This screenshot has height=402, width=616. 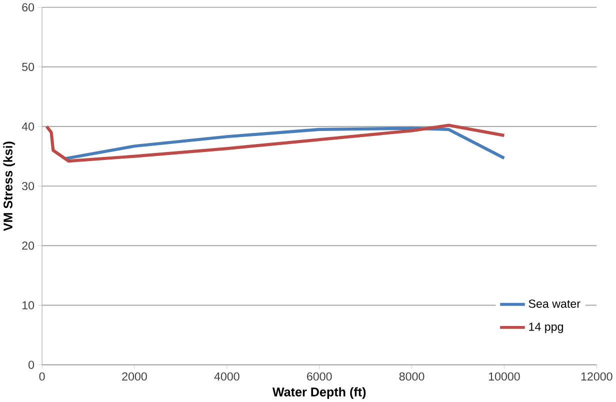 What do you see at coordinates (28, 186) in the screenshot?
I see `y-tick-label: 30` at bounding box center [28, 186].